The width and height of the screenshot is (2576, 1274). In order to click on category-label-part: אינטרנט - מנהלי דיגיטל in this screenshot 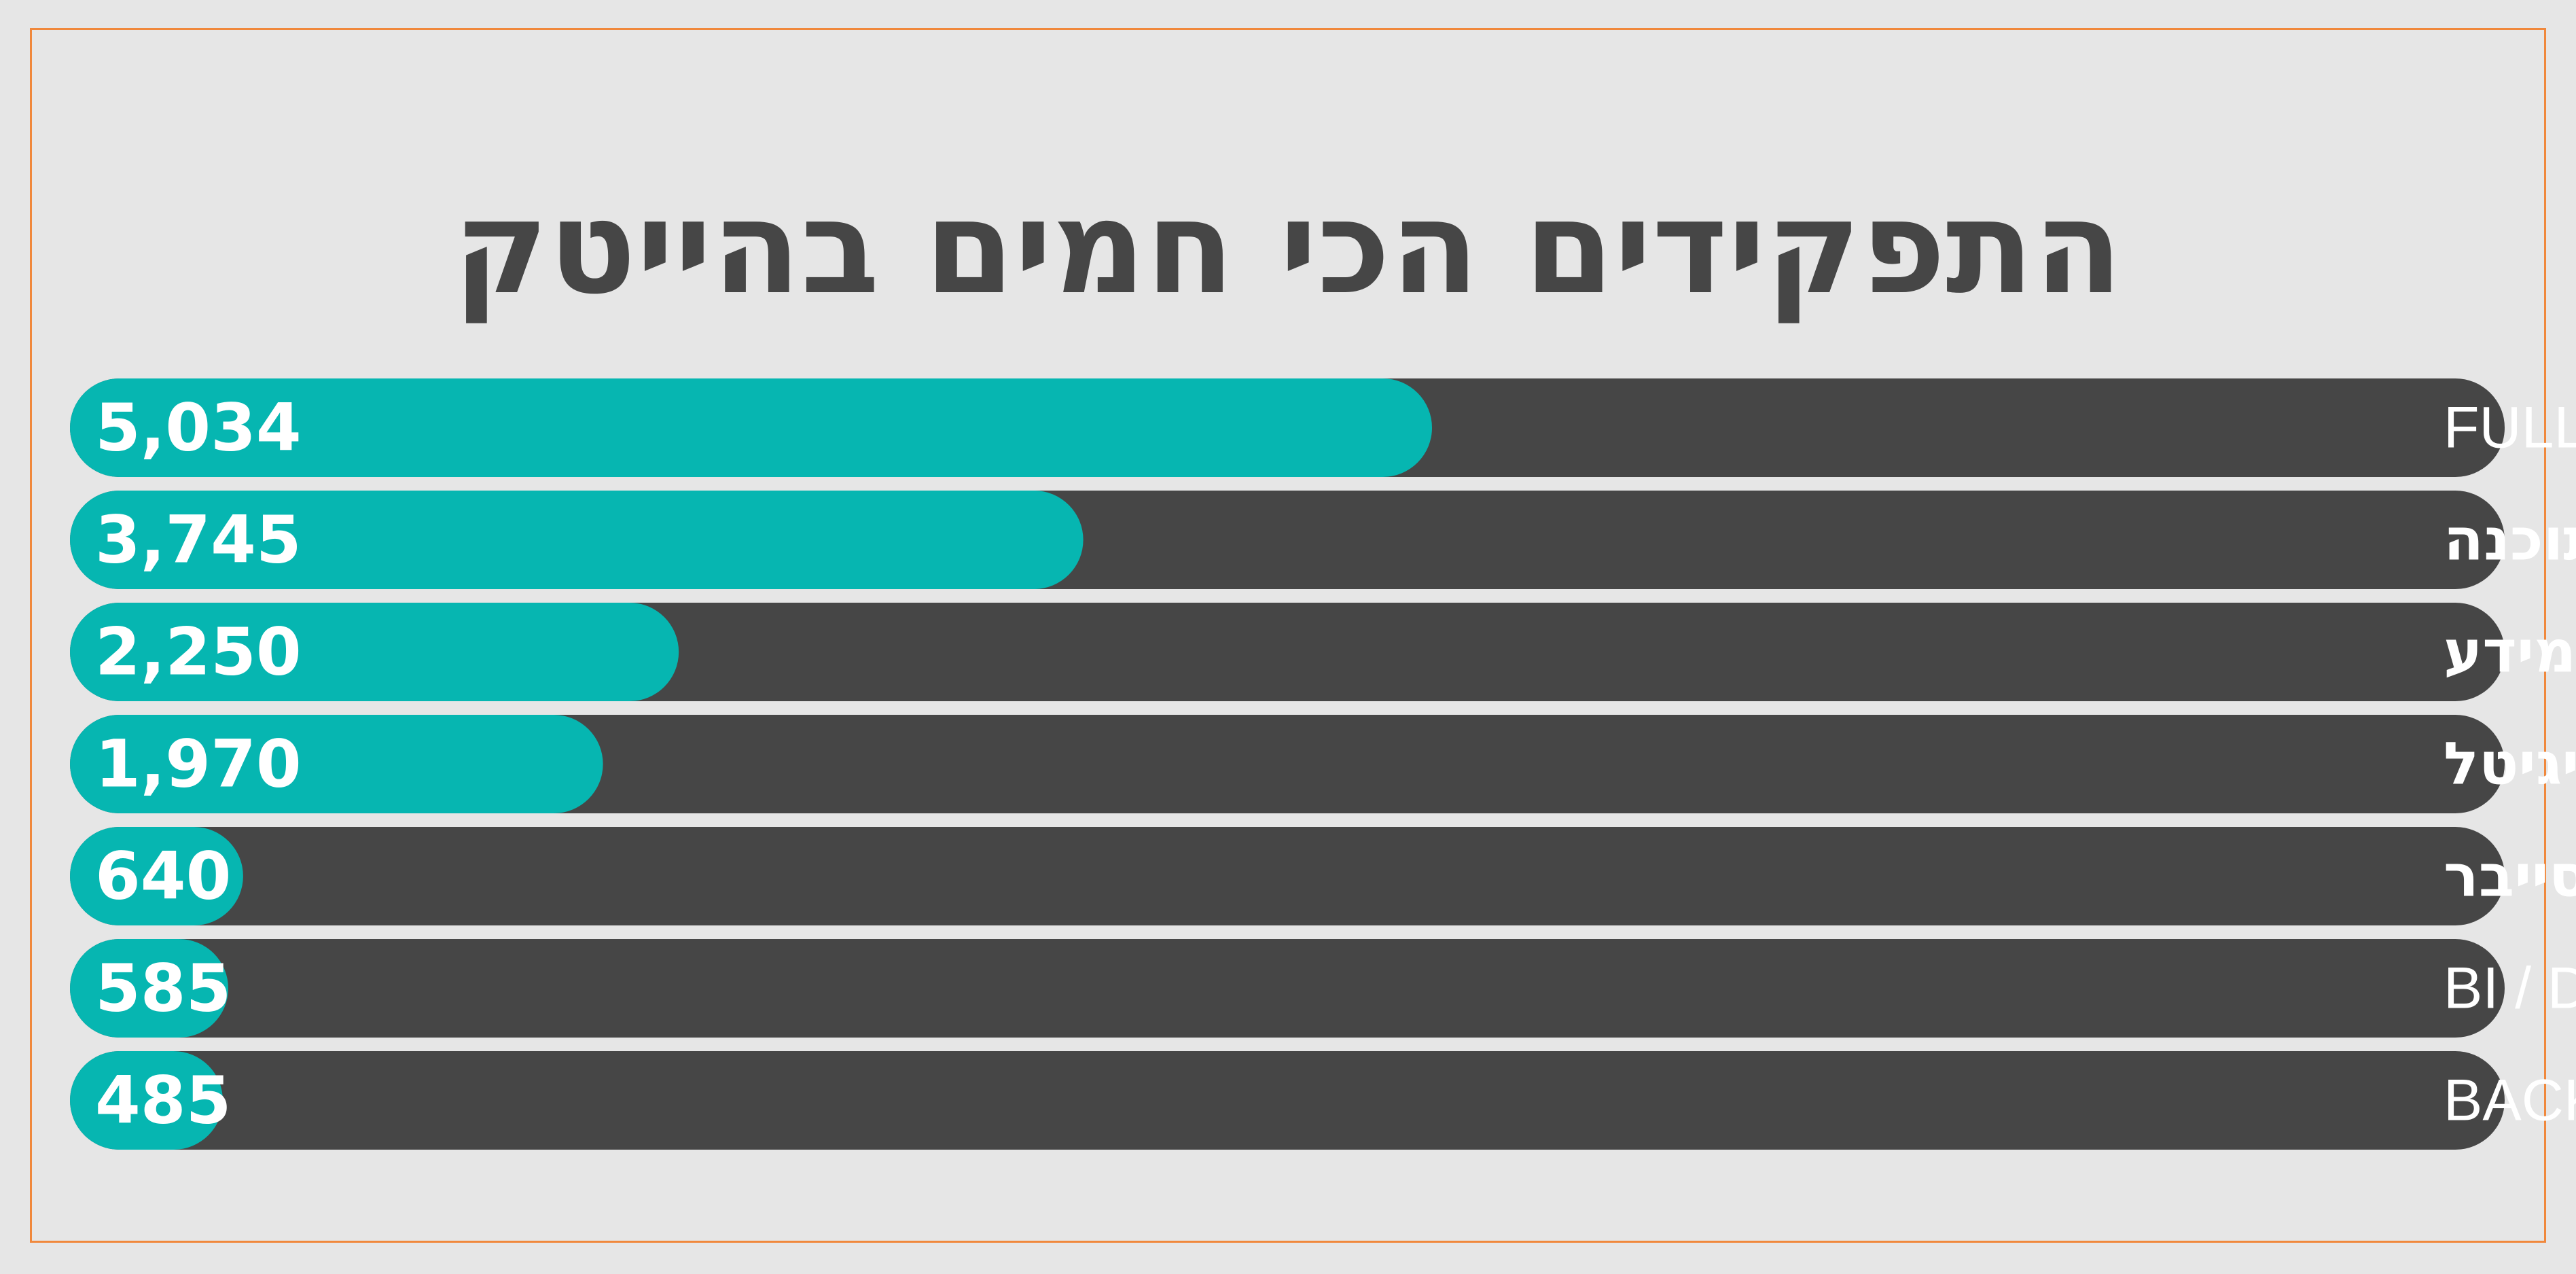, I will do `click(2510, 764)`.